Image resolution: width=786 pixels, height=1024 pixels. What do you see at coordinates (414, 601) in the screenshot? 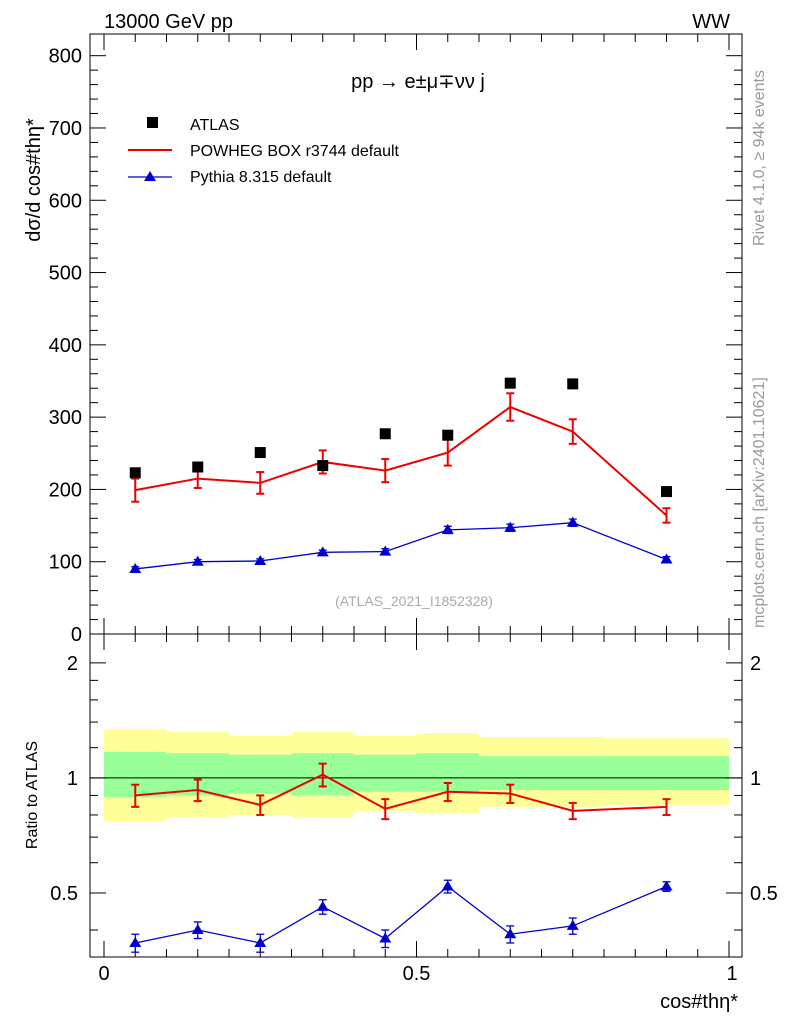
I see `analysis-id: (ATLAS_2021_I1852328)` at bounding box center [414, 601].